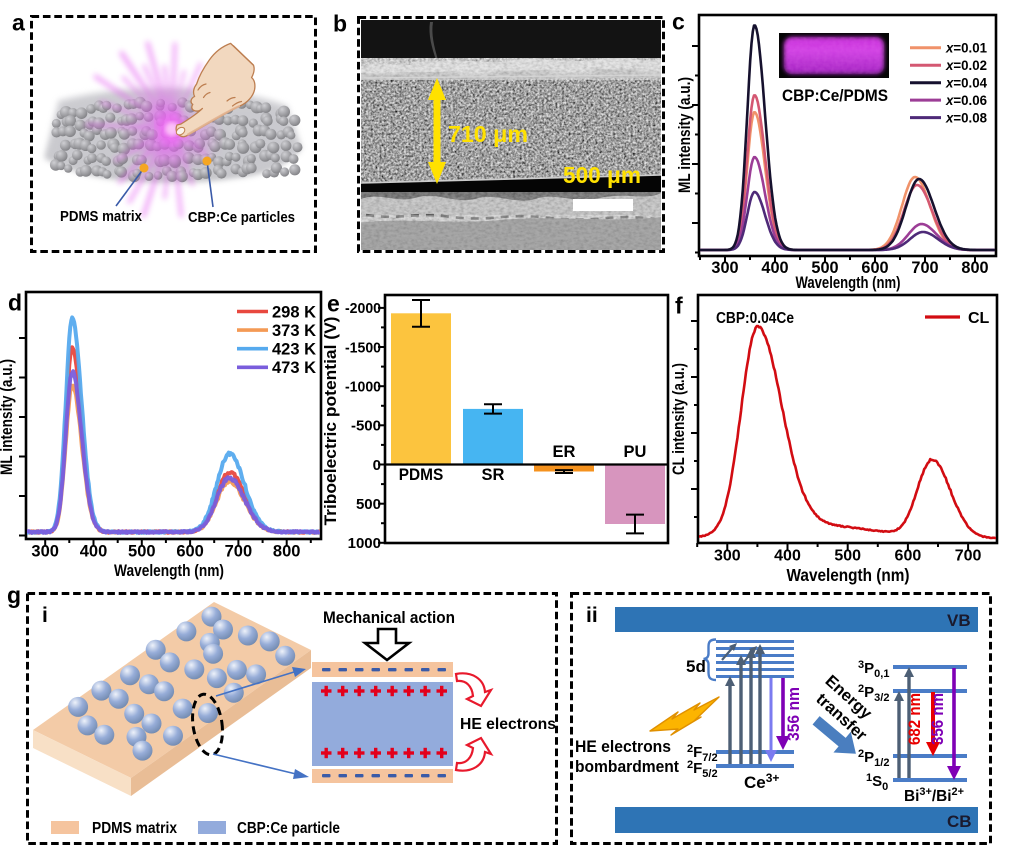 This screenshot has height=866, width=1013. I want to click on svg-text: 0, so click(377, 465).